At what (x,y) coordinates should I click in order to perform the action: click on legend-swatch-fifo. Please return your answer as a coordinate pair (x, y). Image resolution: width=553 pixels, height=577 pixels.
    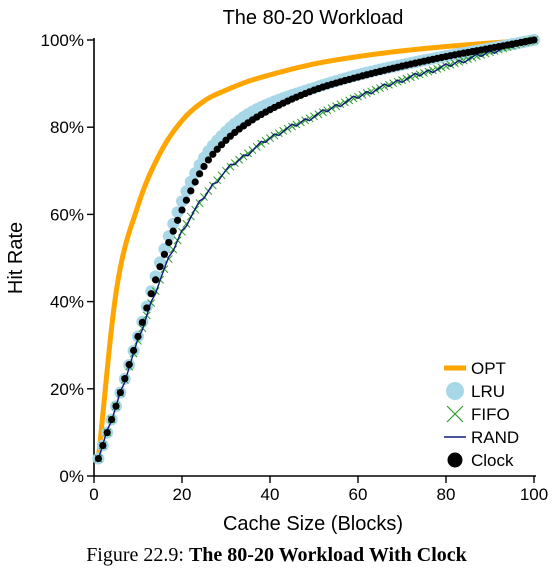
    Looking at the image, I should click on (455, 414).